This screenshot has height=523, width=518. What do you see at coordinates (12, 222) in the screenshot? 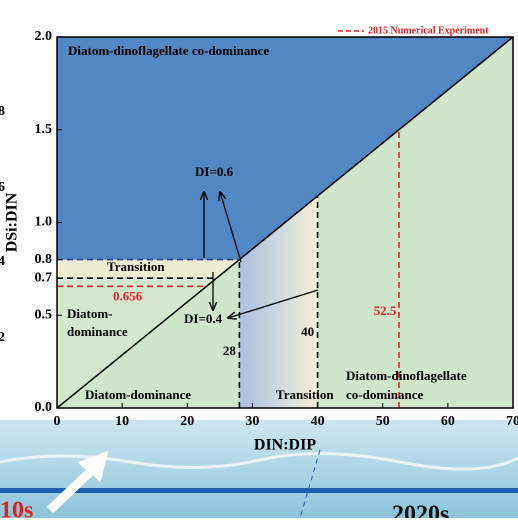
I see `y-axis-label: DSi:DIN` at bounding box center [12, 222].